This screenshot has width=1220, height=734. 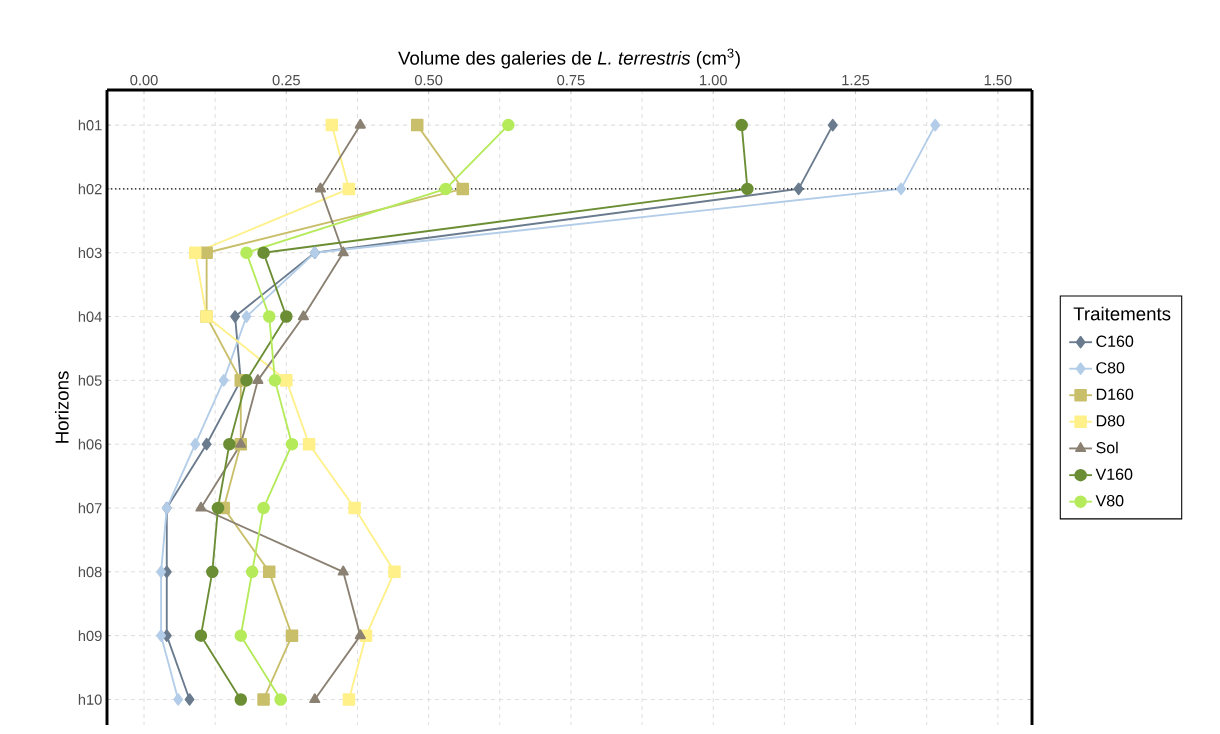 What do you see at coordinates (90, 253) in the screenshot?
I see `y-tick-label: h03` at bounding box center [90, 253].